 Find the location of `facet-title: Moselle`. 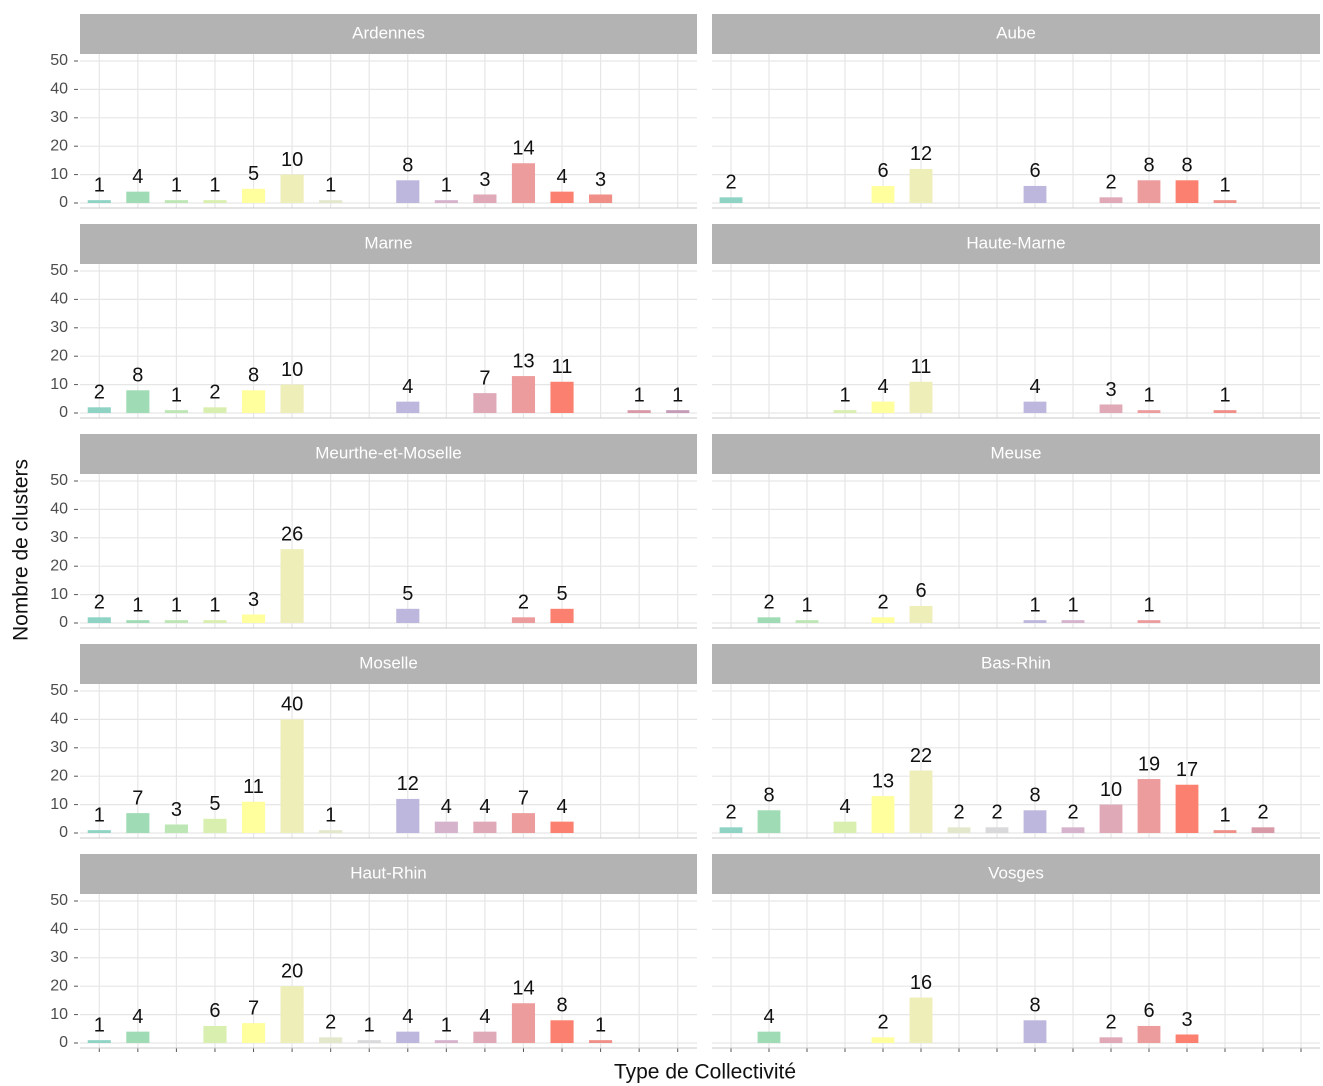

facet-title: Moselle is located at coordinates (388, 662).